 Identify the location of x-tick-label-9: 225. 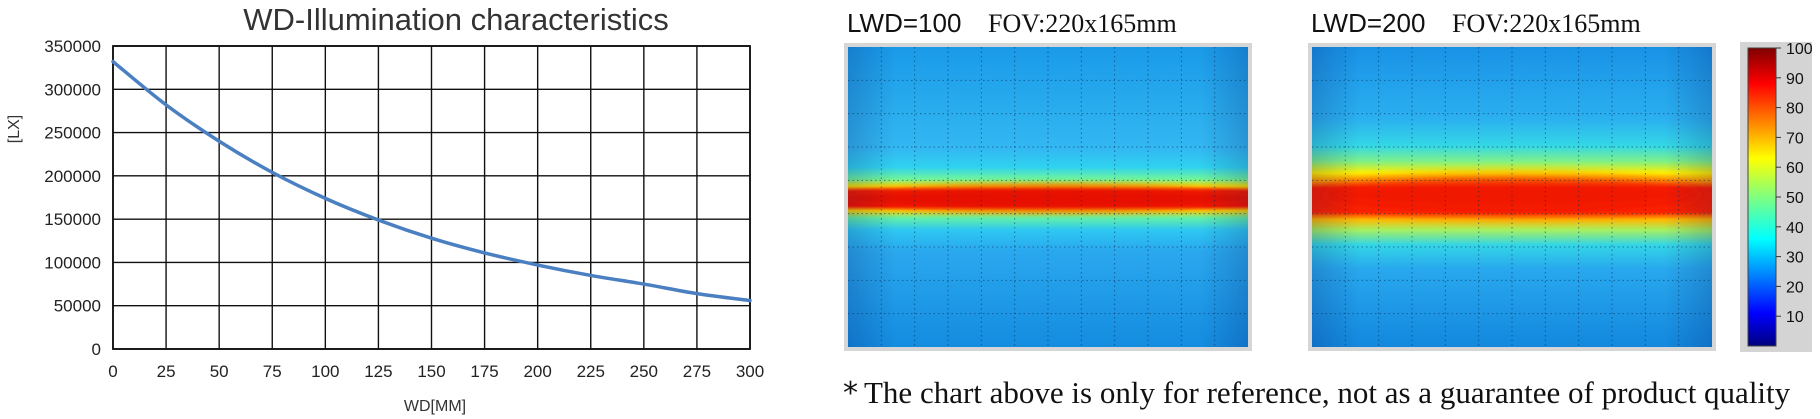
(591, 371).